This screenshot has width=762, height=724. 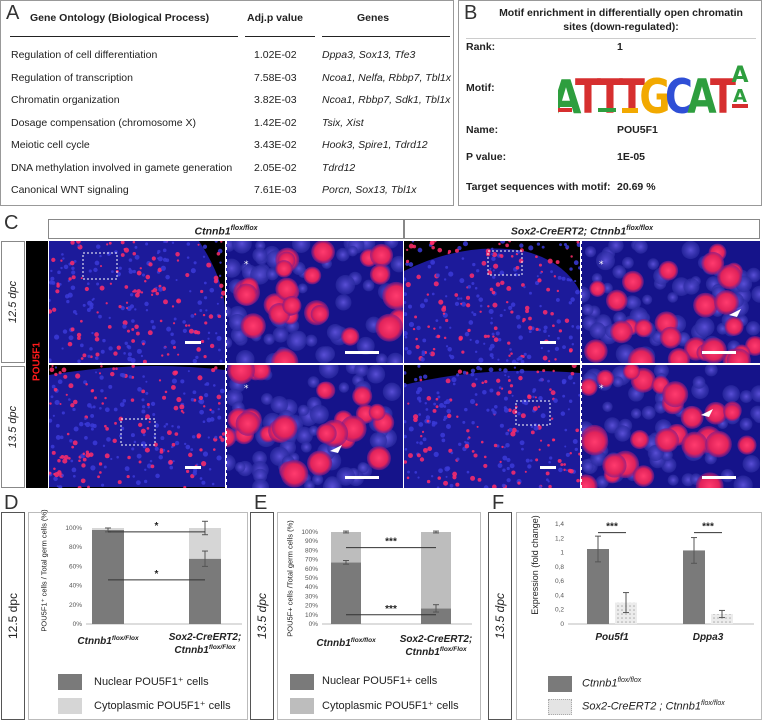 What do you see at coordinates (70, 190) in the screenshot?
I see `go-row-process: Canonical WNT signaling` at bounding box center [70, 190].